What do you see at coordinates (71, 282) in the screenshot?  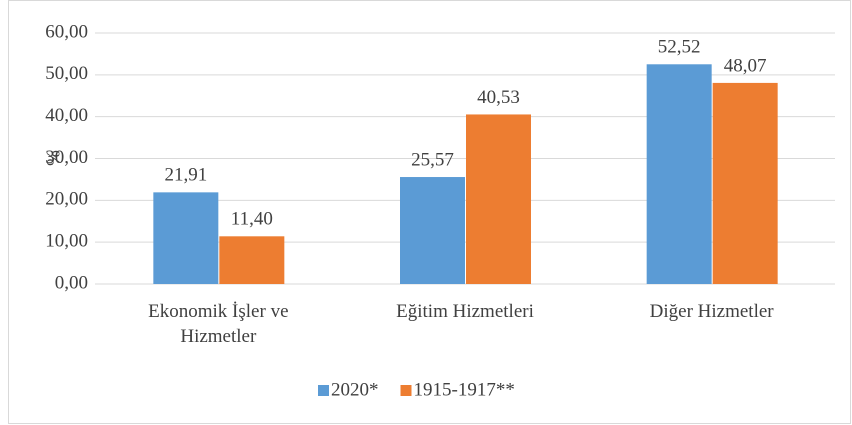 I see `y-tick-label: 0,00` at bounding box center [71, 282].